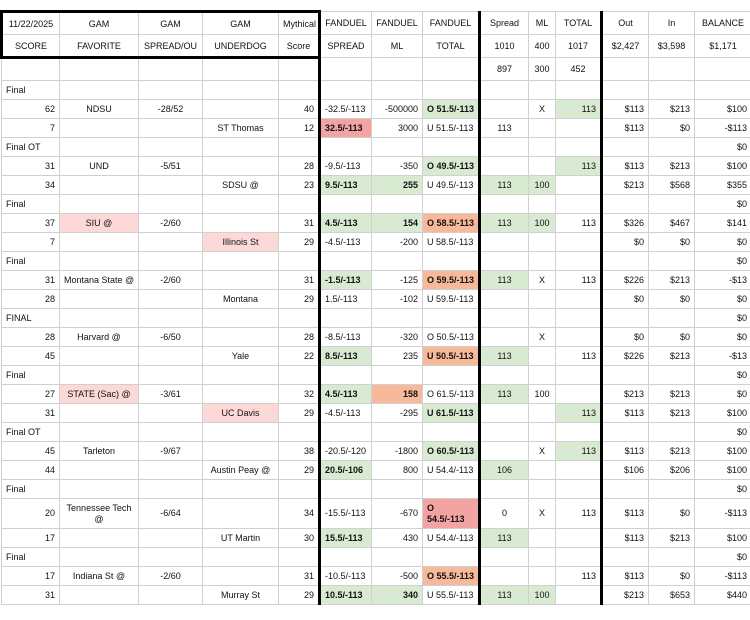  What do you see at coordinates (31, 109) in the screenshot?
I see `cell: 62` at bounding box center [31, 109].